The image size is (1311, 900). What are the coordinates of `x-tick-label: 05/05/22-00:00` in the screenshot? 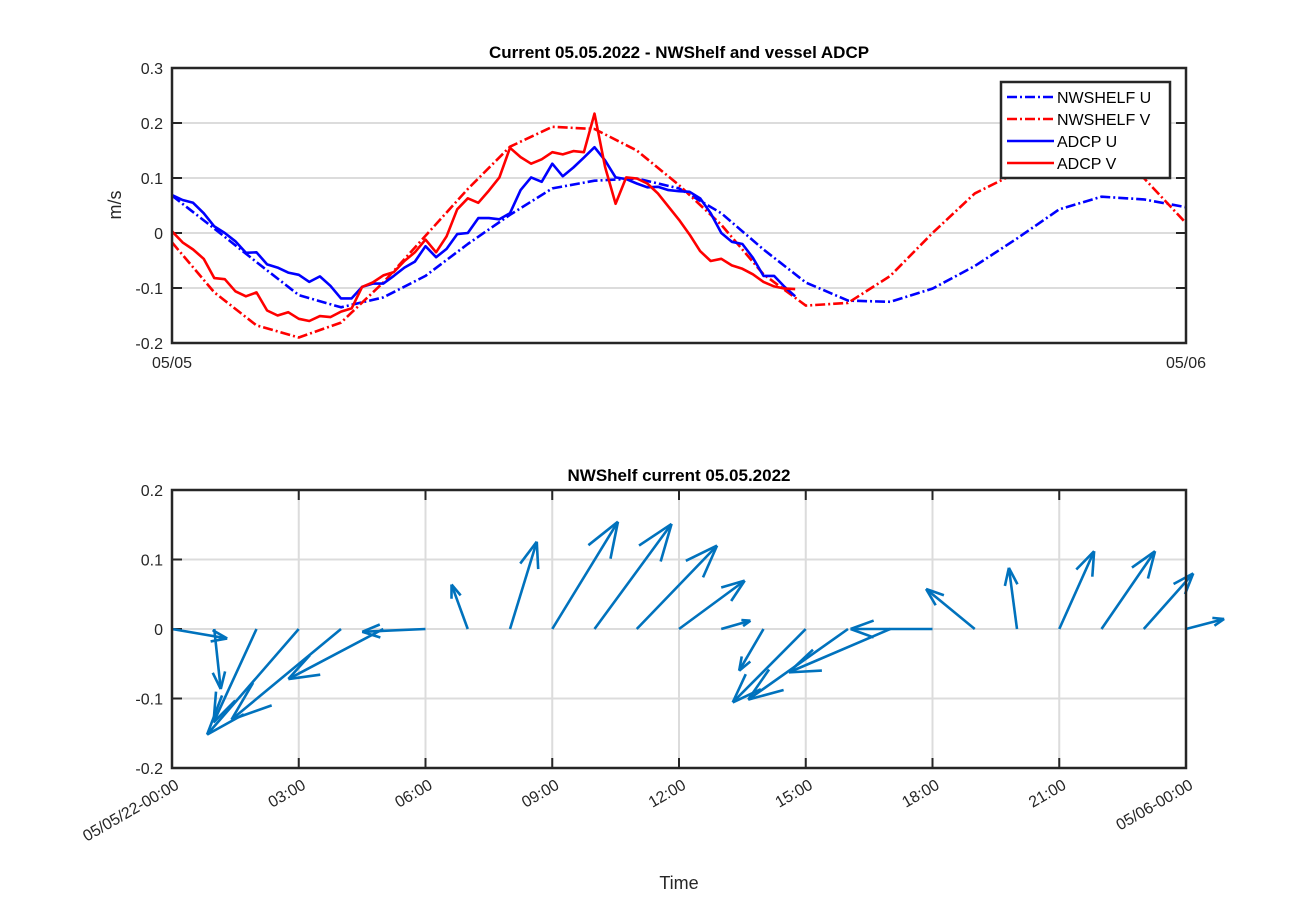 It's located at (131, 811).